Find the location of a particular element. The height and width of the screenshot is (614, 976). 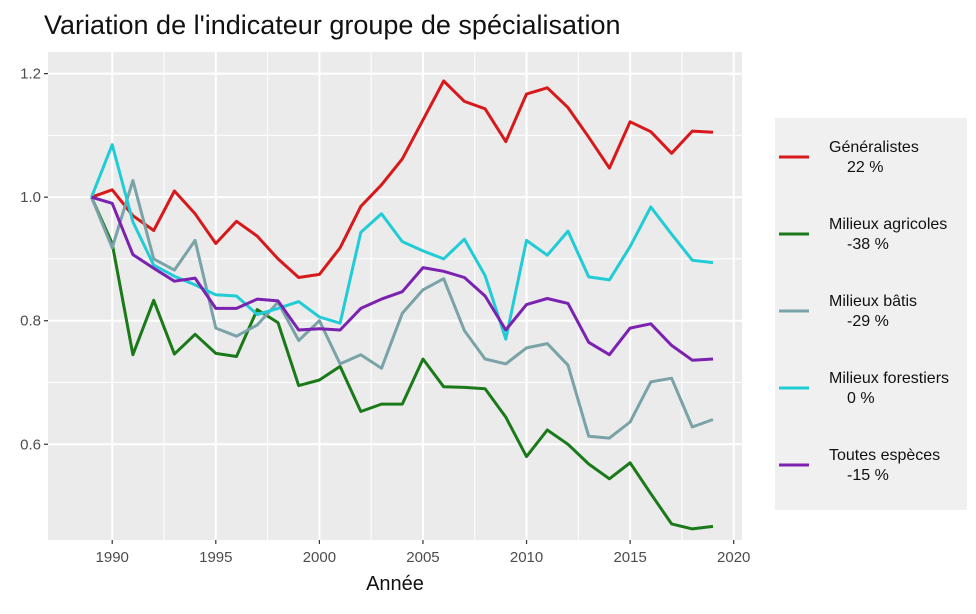

x-tick-label: 2020 is located at coordinates (733, 557).